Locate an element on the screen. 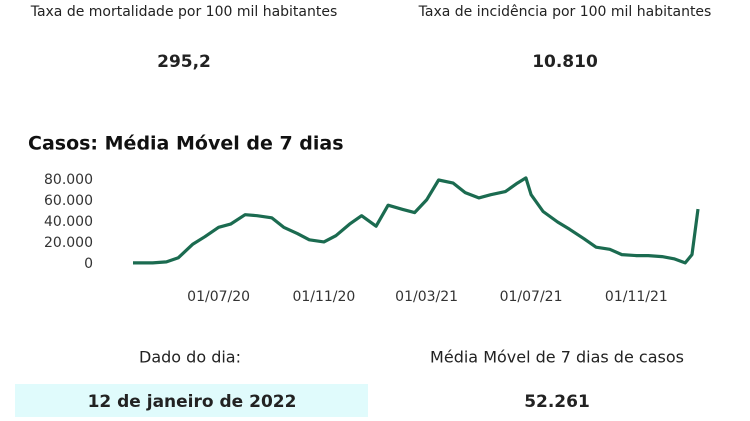 The height and width of the screenshot is (421, 750). chart-title: Casos: Média Móvel de 7 dias is located at coordinates (186, 144).